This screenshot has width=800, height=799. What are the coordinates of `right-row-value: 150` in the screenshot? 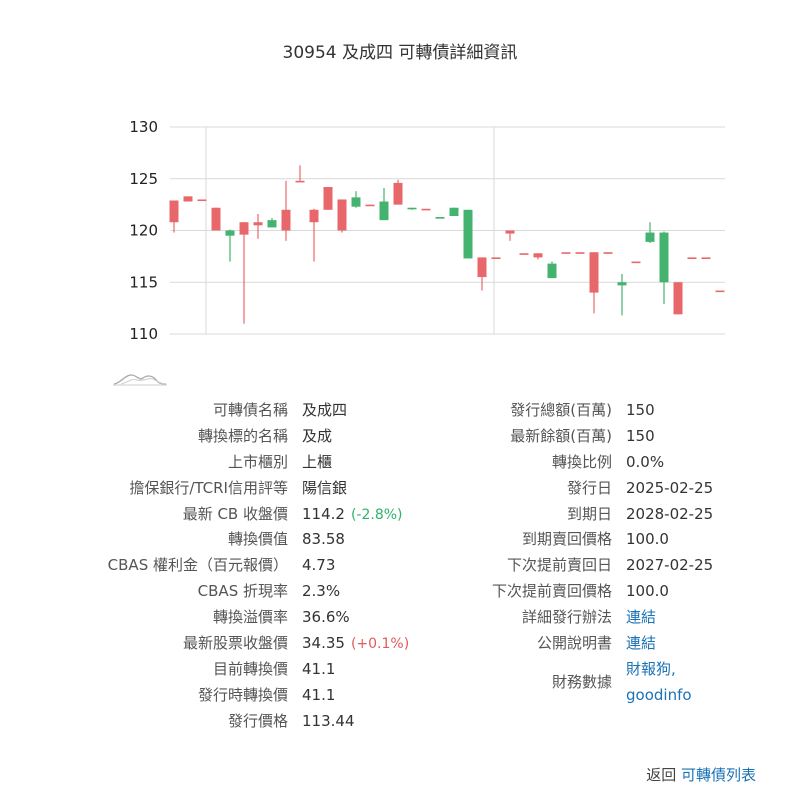 It's located at (640, 436).